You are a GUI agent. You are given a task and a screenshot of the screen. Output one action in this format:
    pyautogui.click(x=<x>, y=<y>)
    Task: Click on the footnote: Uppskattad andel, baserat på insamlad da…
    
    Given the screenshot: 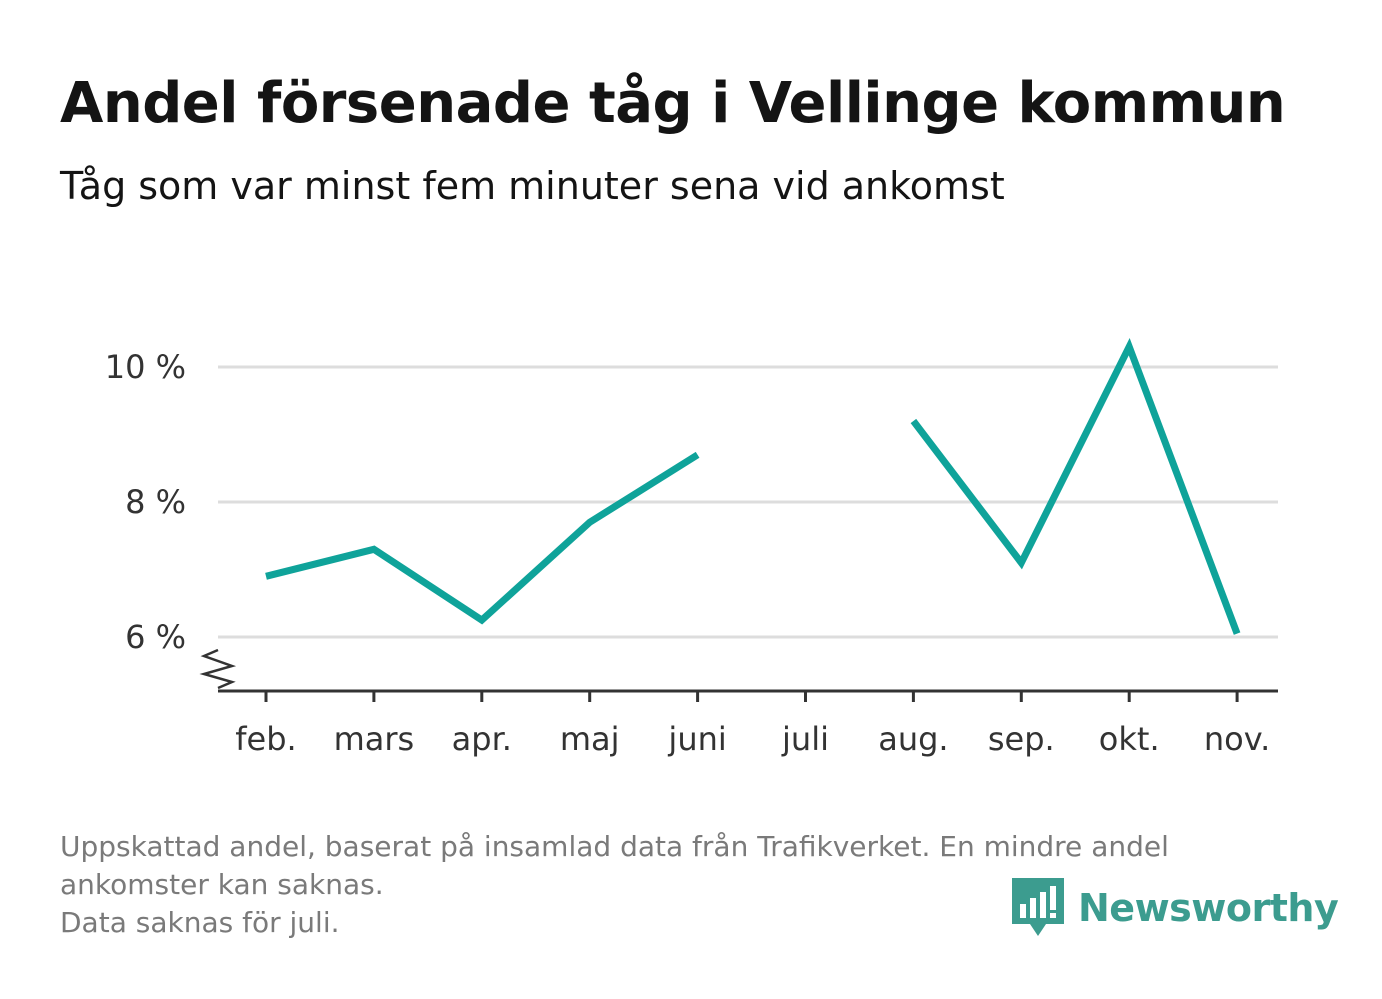 What is the action you would take?
    pyautogui.click(x=690, y=885)
    